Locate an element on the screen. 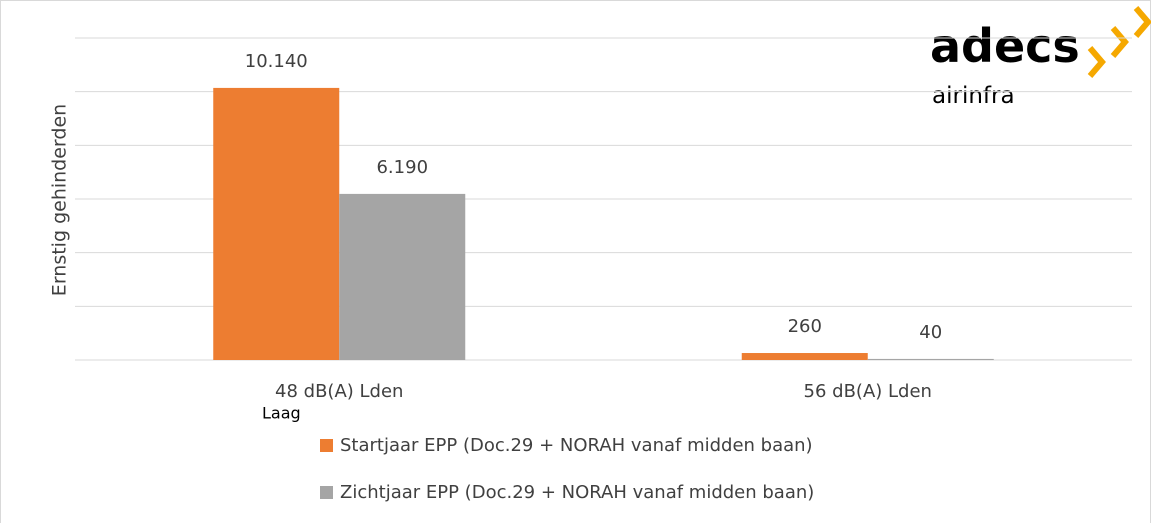 The image size is (1151, 523). data-label: 260 is located at coordinates (805, 326).